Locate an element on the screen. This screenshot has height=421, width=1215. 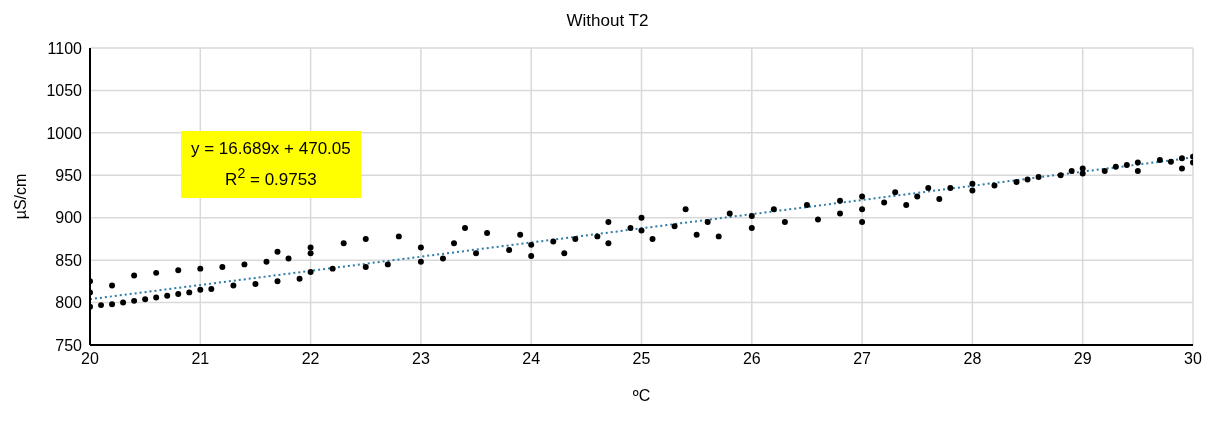
x-tick-label: 26 is located at coordinates (751, 359).